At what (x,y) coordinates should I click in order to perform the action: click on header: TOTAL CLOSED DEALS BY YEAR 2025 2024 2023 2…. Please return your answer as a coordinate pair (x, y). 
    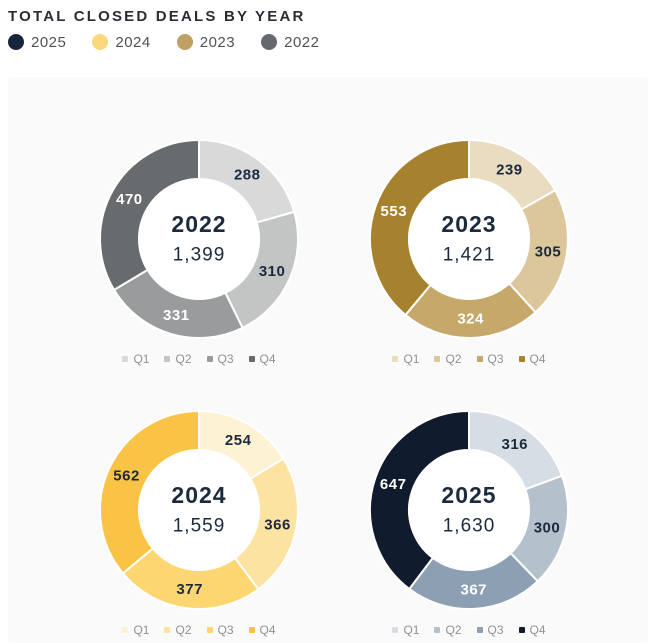
    Looking at the image, I should click on (328, 25).